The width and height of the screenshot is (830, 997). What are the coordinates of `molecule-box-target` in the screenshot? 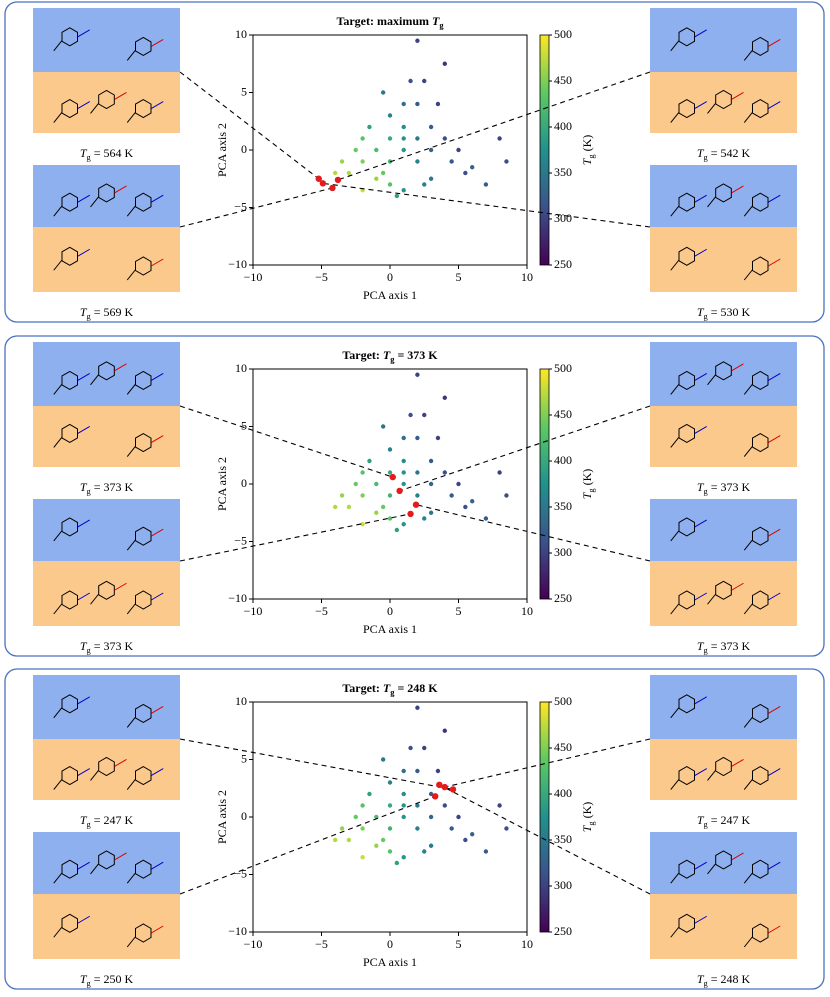 It's located at (723, 863).